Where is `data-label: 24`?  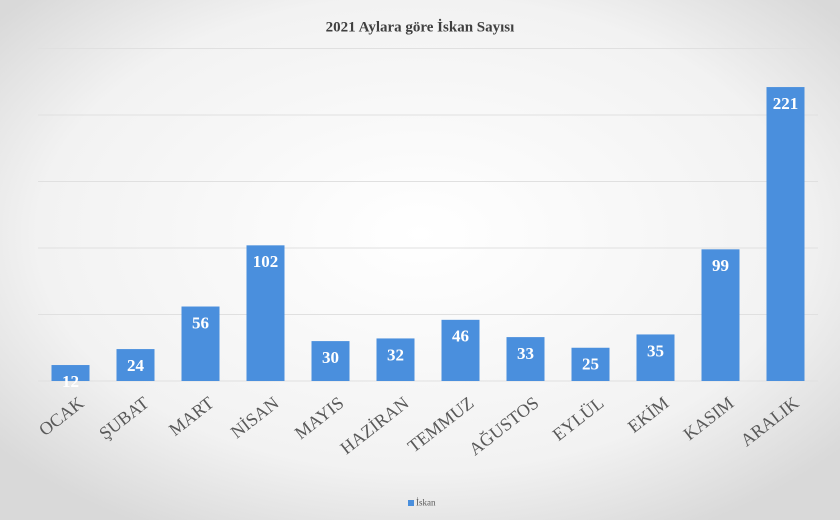 data-label: 24 is located at coordinates (136, 365).